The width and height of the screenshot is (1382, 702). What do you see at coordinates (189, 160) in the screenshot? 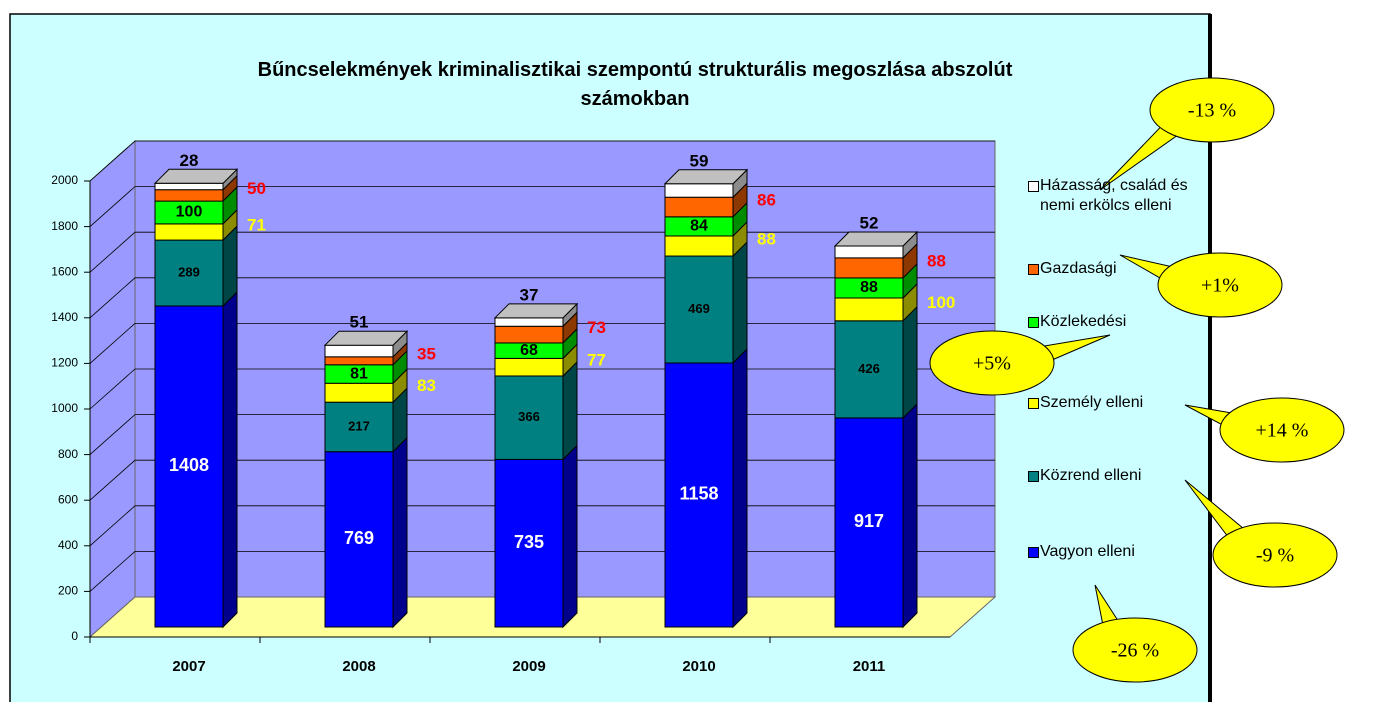
I see `data-label: 28` at bounding box center [189, 160].